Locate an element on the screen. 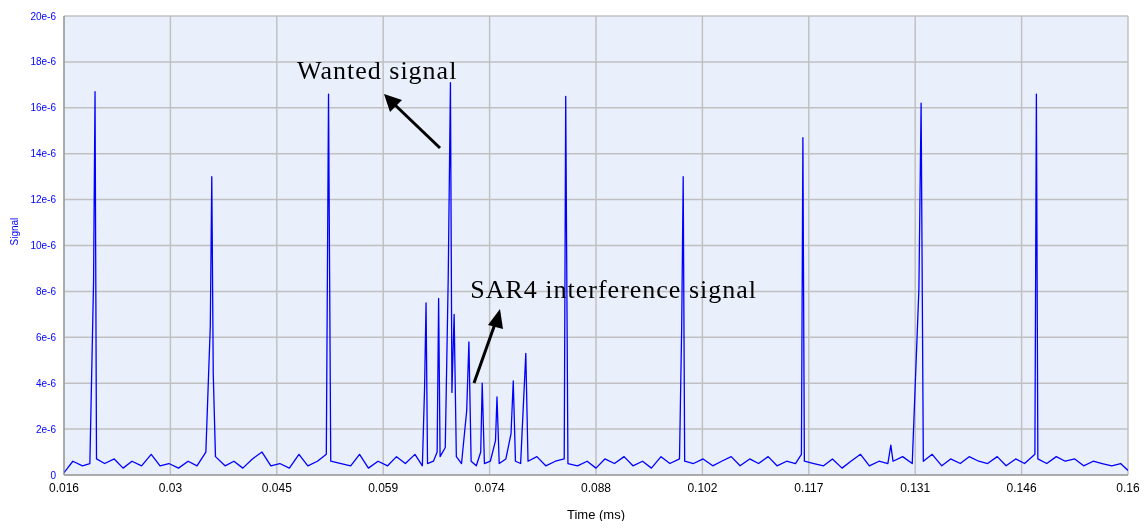  y-tick-label: 2e-6 is located at coordinates (46, 429).